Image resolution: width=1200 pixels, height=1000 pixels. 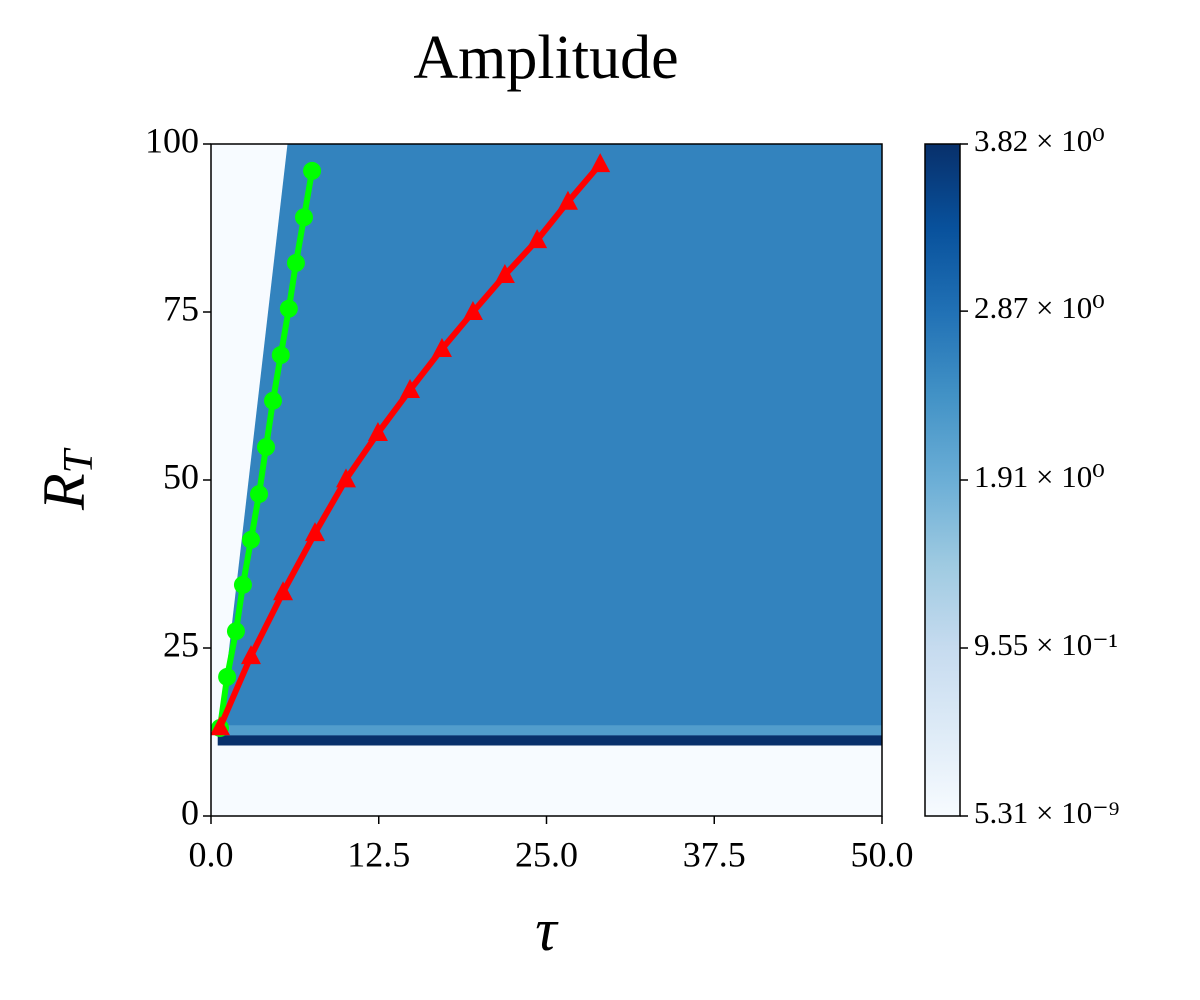 I want to click on colorbar, so click(x=942, y=480).